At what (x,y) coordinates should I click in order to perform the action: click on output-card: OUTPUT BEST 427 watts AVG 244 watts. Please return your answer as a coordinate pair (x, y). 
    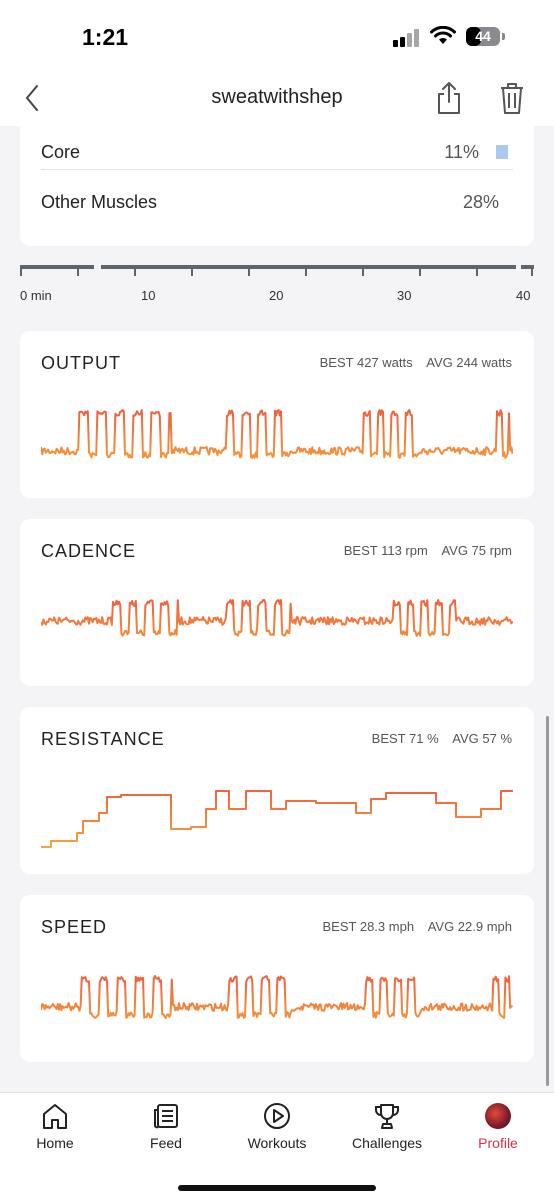
    Looking at the image, I should click on (277, 414).